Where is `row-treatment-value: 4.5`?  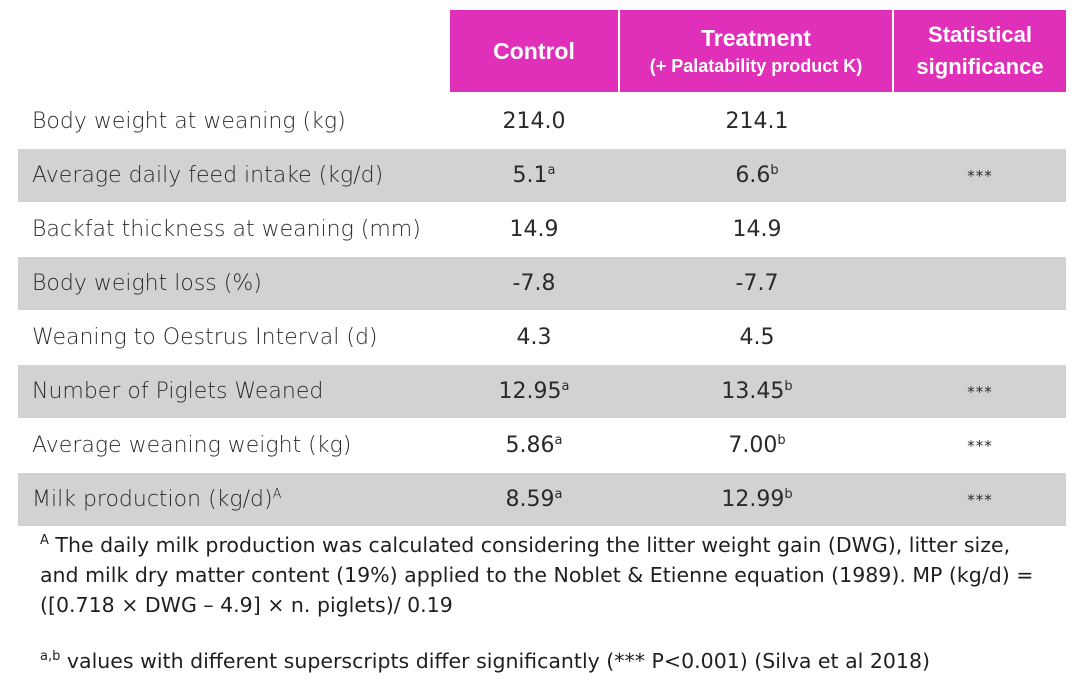
row-treatment-value: 4.5 is located at coordinates (757, 337).